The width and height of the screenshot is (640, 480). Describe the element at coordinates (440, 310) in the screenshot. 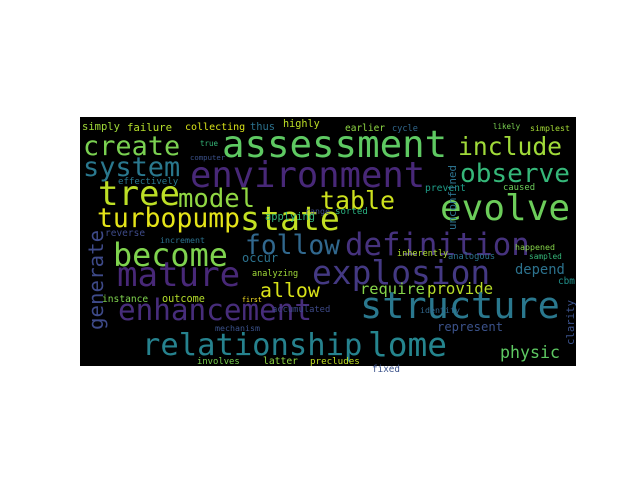

I see `word: identify` at that location.